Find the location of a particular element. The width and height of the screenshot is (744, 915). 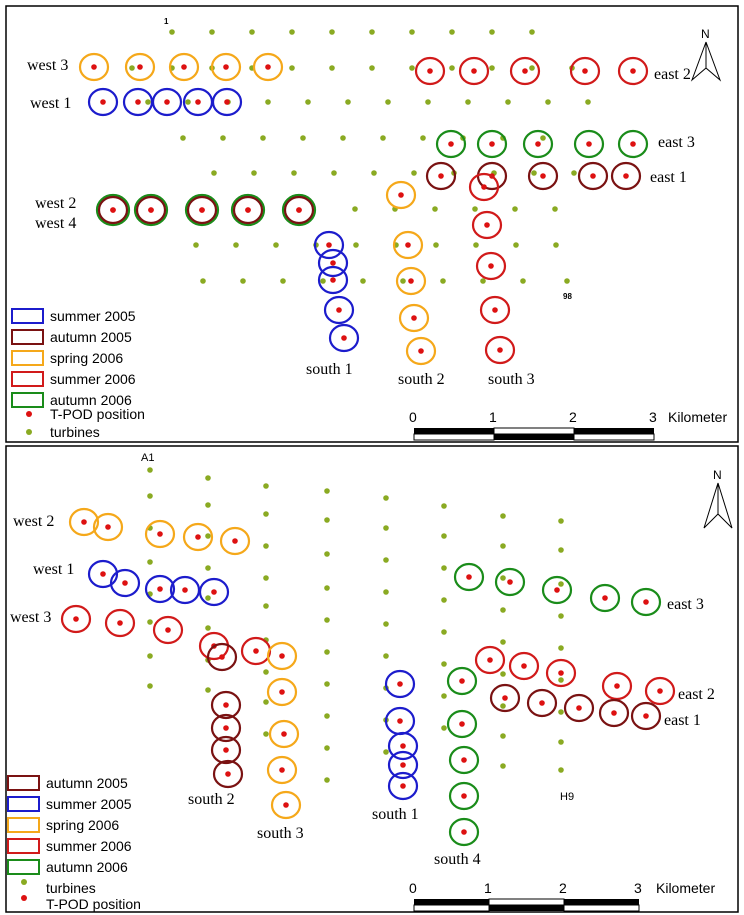

legend-swatch-autumn-2006 is located at coordinates (27, 400).